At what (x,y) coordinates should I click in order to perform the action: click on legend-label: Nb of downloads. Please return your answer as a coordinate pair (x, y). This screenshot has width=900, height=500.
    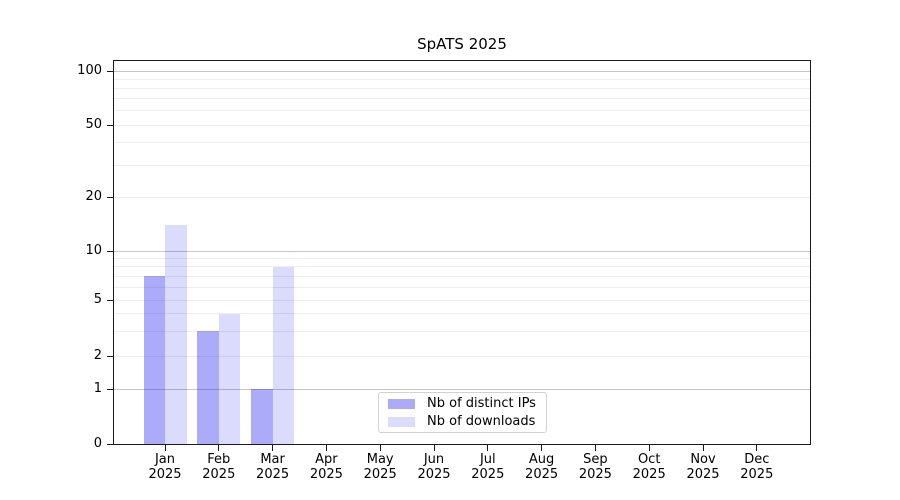
    Looking at the image, I should click on (481, 421).